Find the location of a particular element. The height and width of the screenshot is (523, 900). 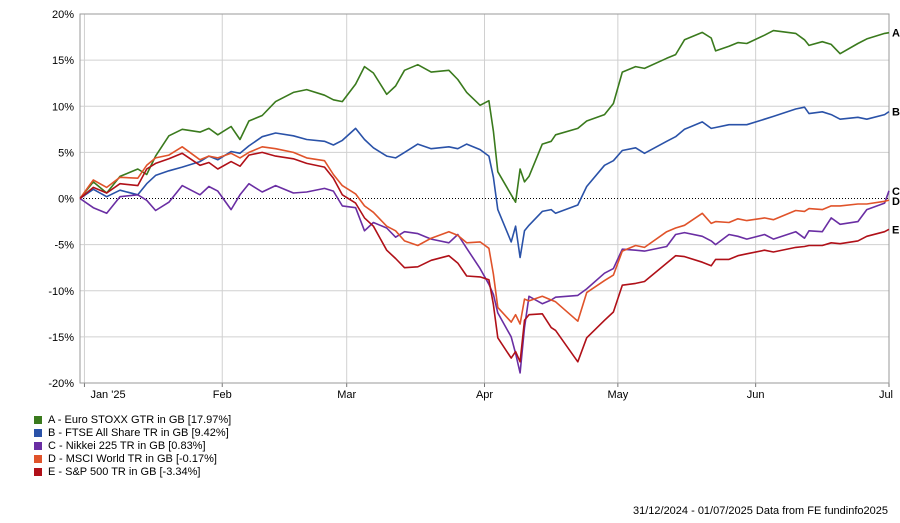

series-end-label: E is located at coordinates (895, 230).